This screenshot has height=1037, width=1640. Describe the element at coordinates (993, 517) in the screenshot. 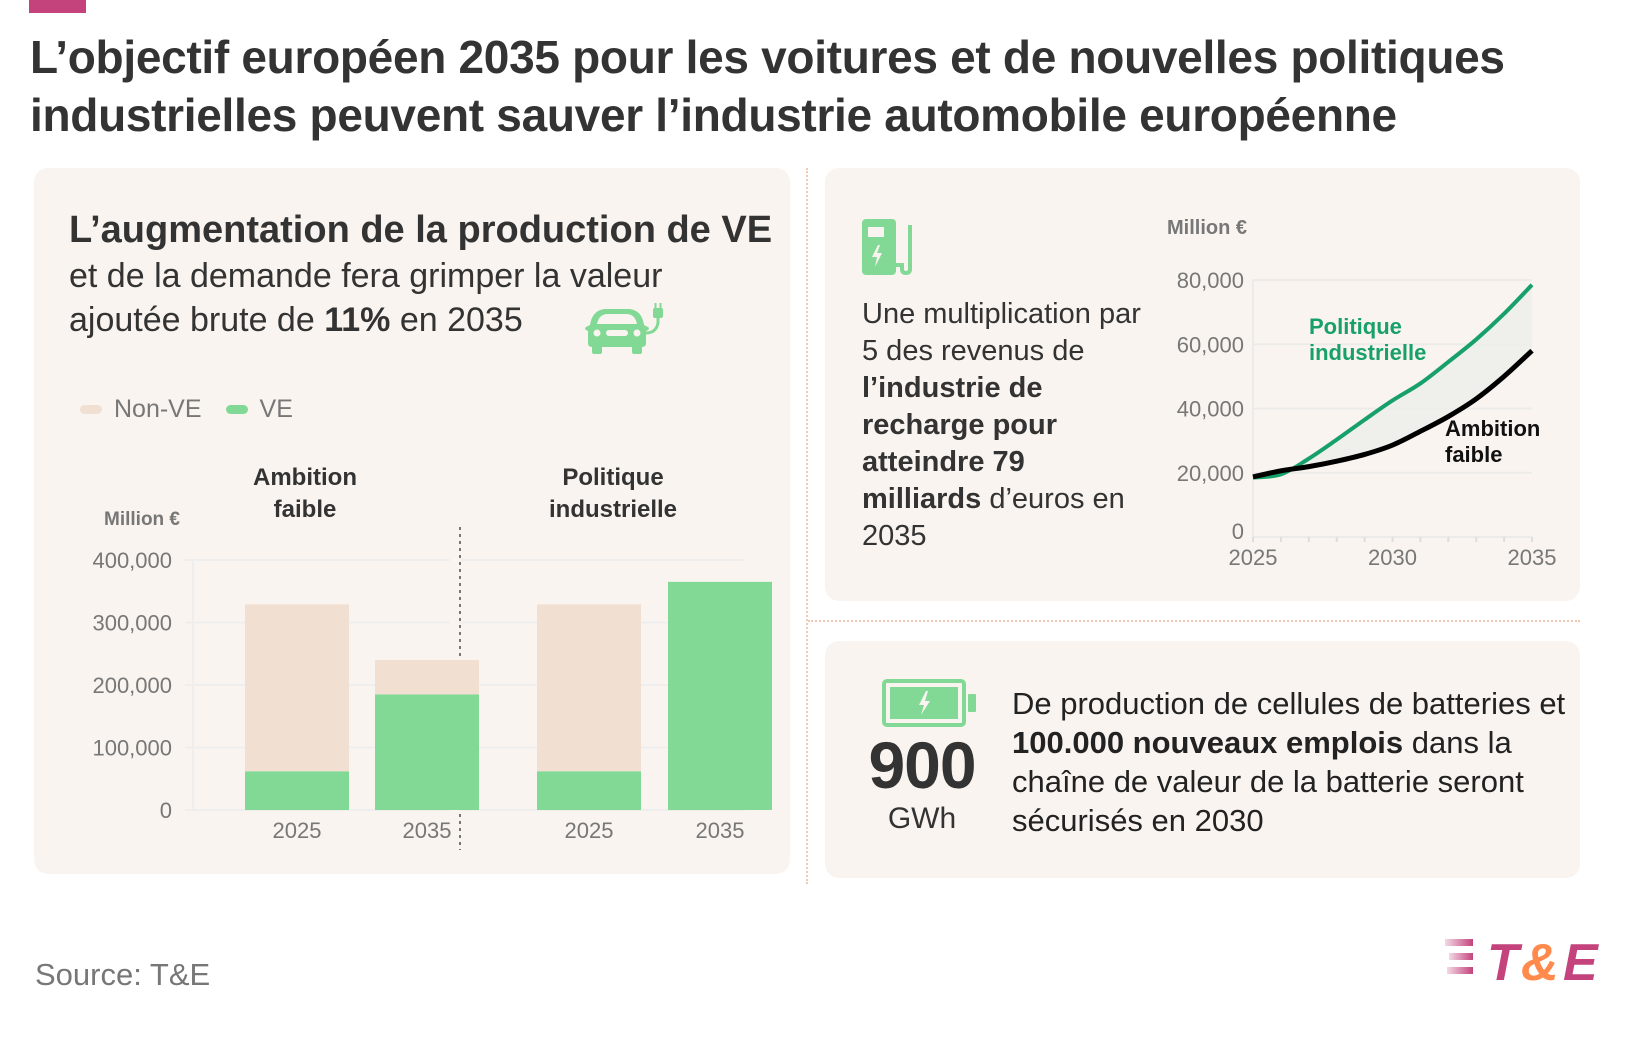

I see `charging-text-3: d’euros en 2035` at that location.